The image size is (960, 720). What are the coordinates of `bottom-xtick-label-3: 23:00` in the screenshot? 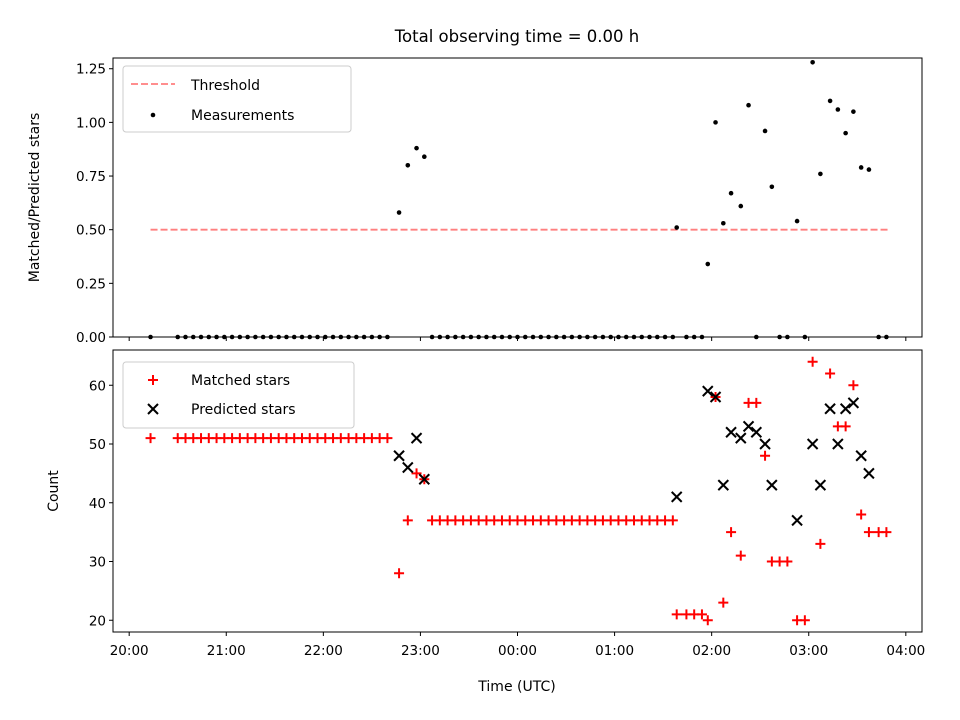 It's located at (420, 651).